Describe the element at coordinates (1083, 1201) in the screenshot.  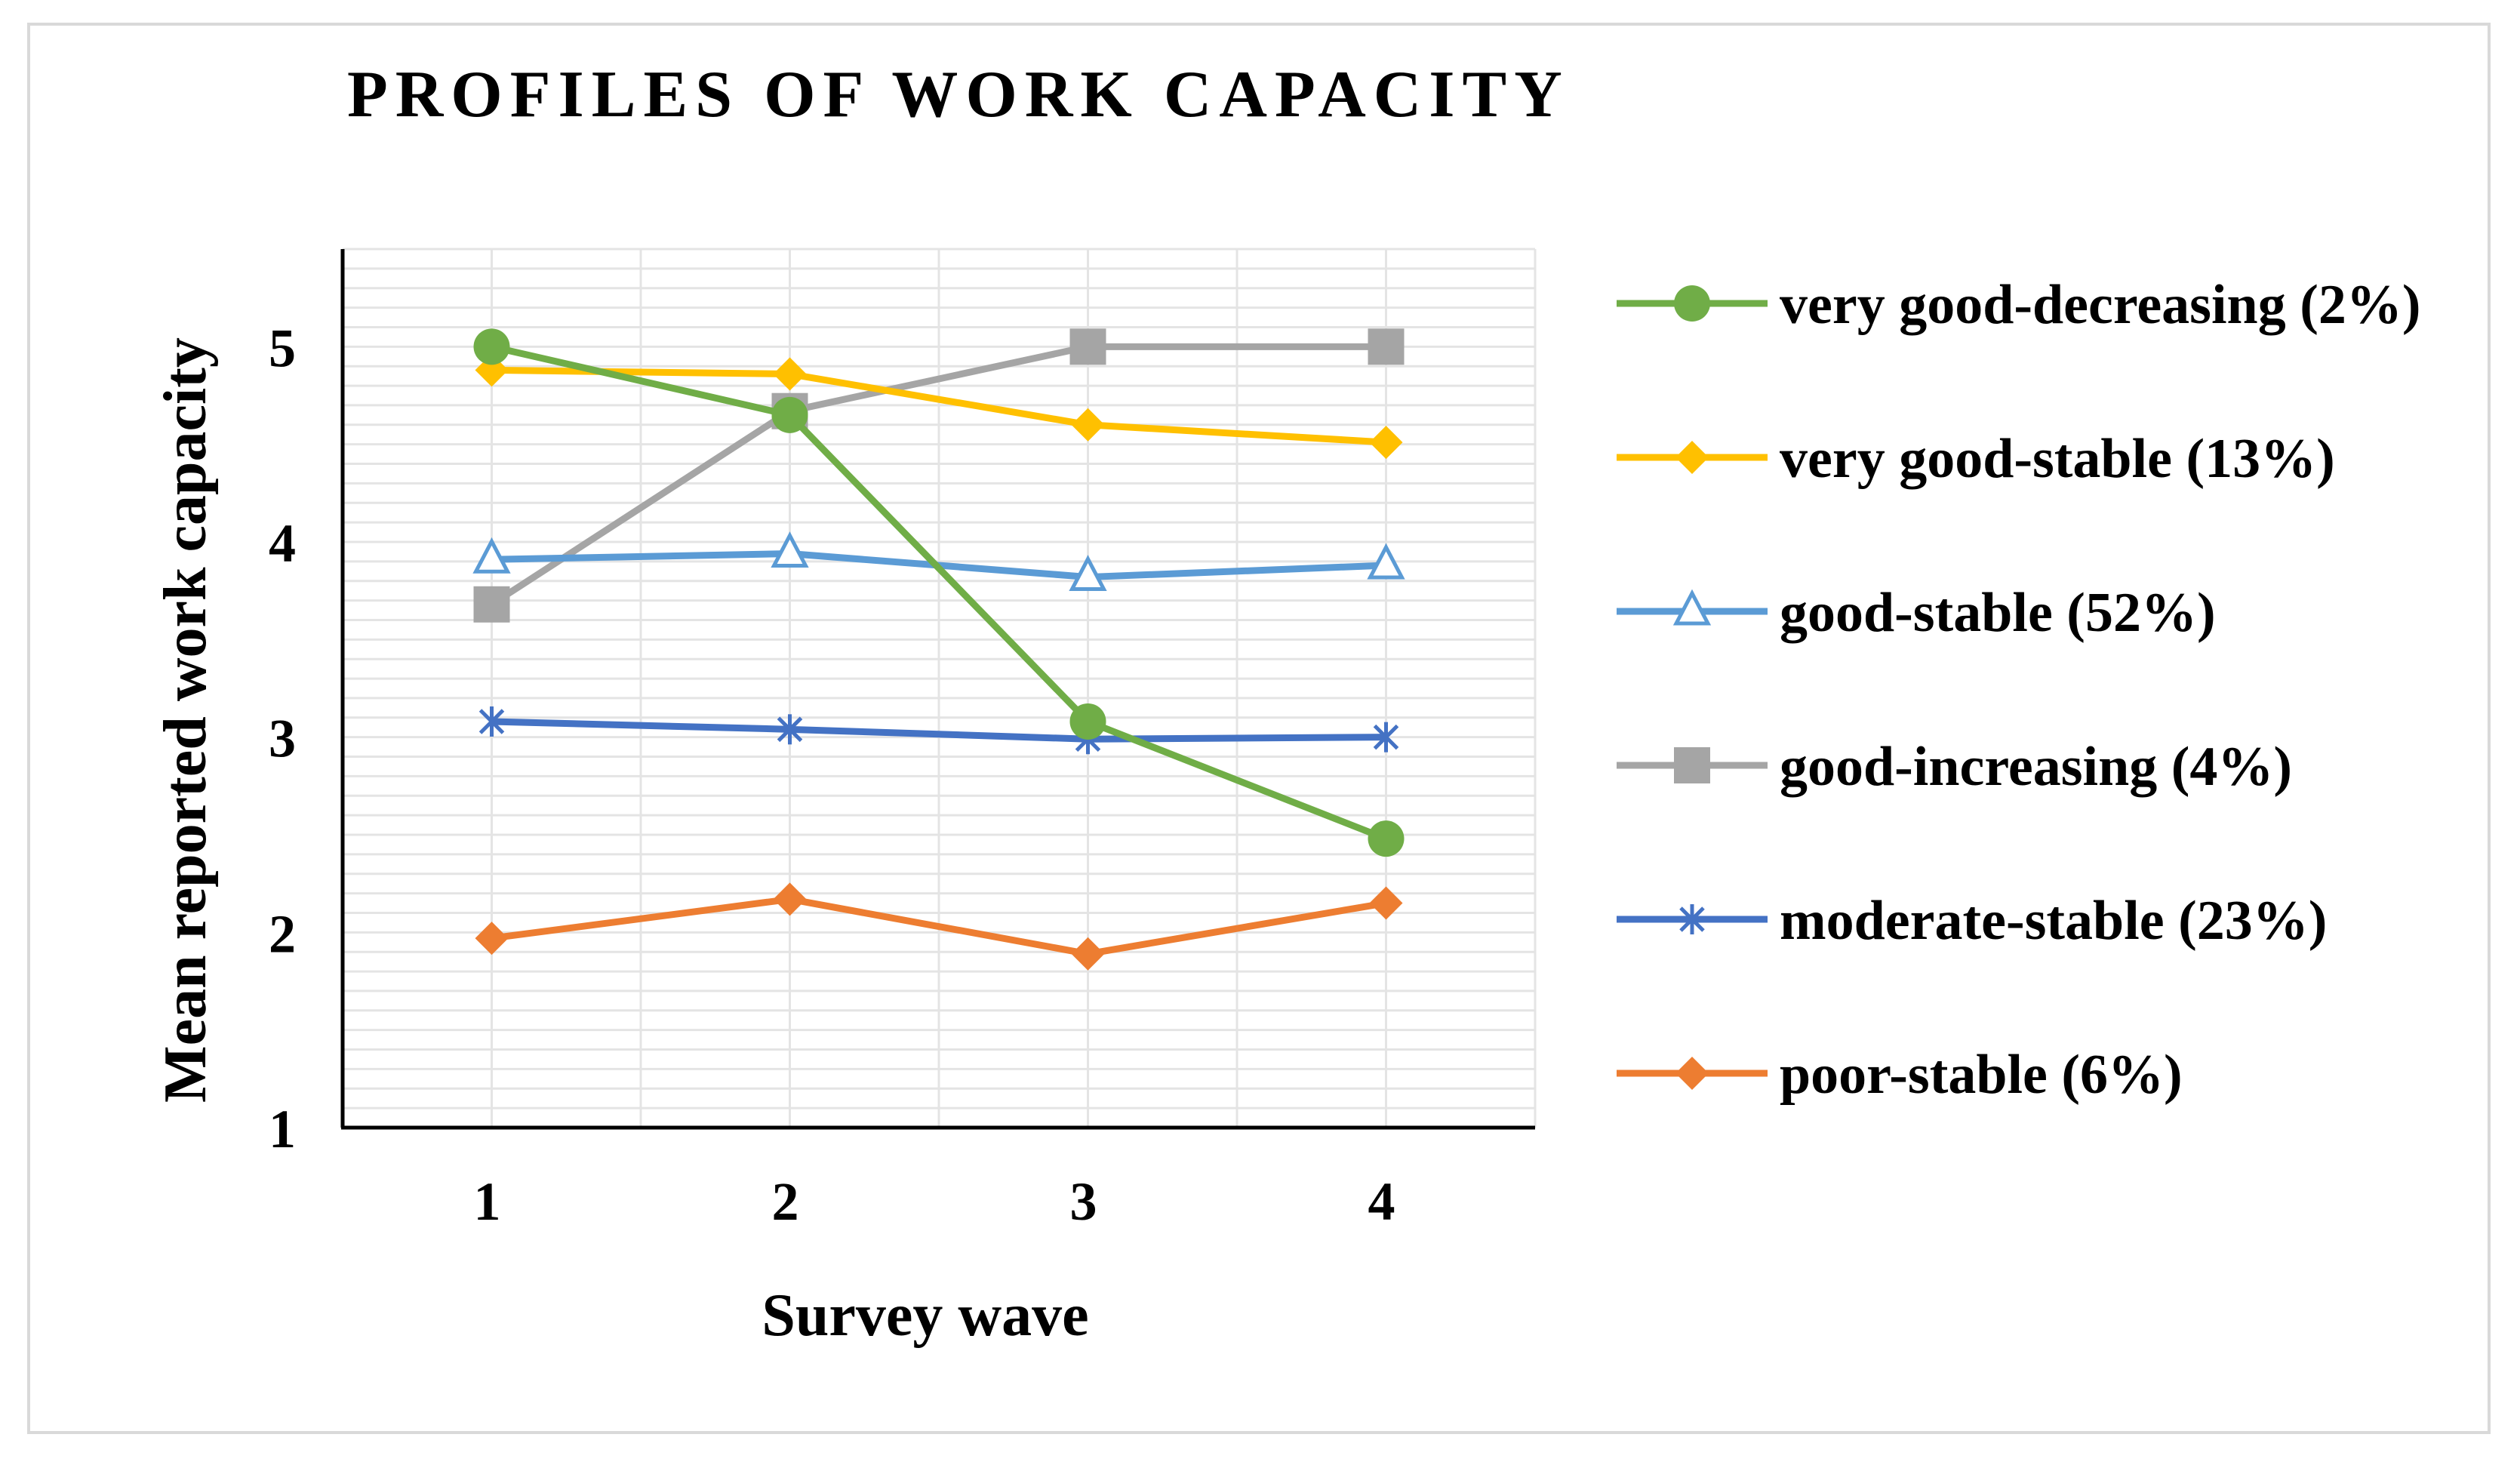
I see `x-tick-label: 3` at that location.